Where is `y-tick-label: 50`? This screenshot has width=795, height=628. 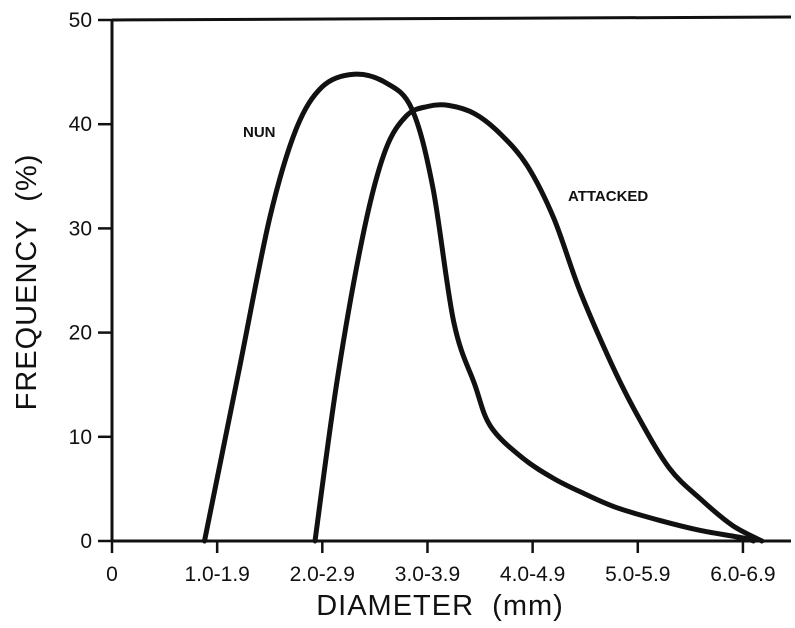
y-tick-label: 50 is located at coordinates (80, 20).